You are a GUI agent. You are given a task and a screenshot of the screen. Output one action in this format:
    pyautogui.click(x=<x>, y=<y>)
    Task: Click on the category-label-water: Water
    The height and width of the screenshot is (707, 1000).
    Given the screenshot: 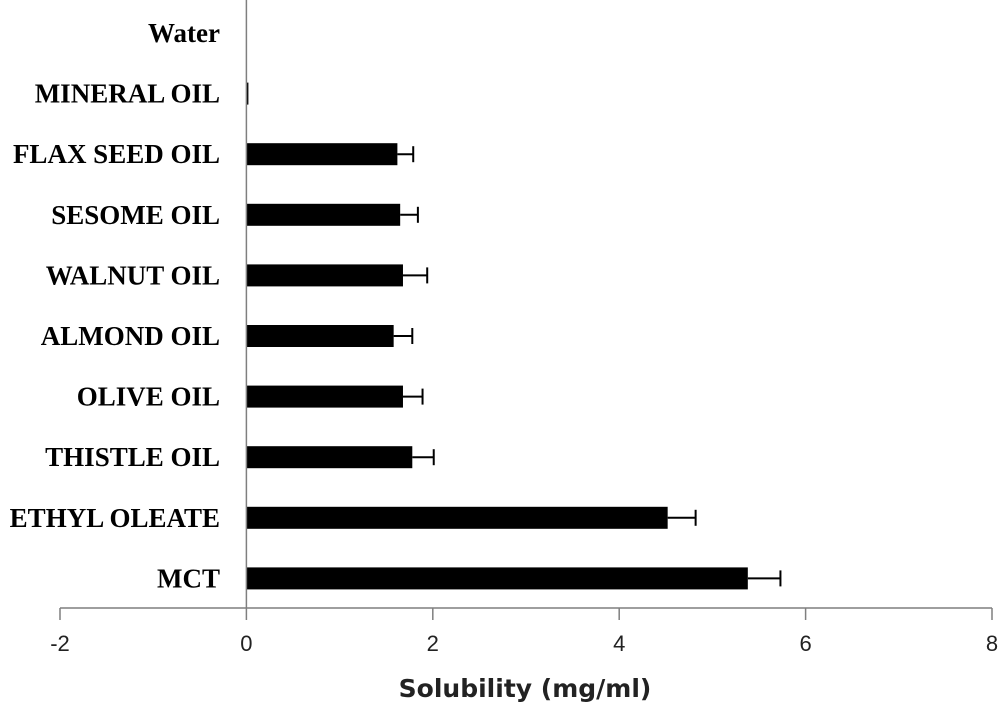 What is the action you would take?
    pyautogui.click(x=184, y=33)
    